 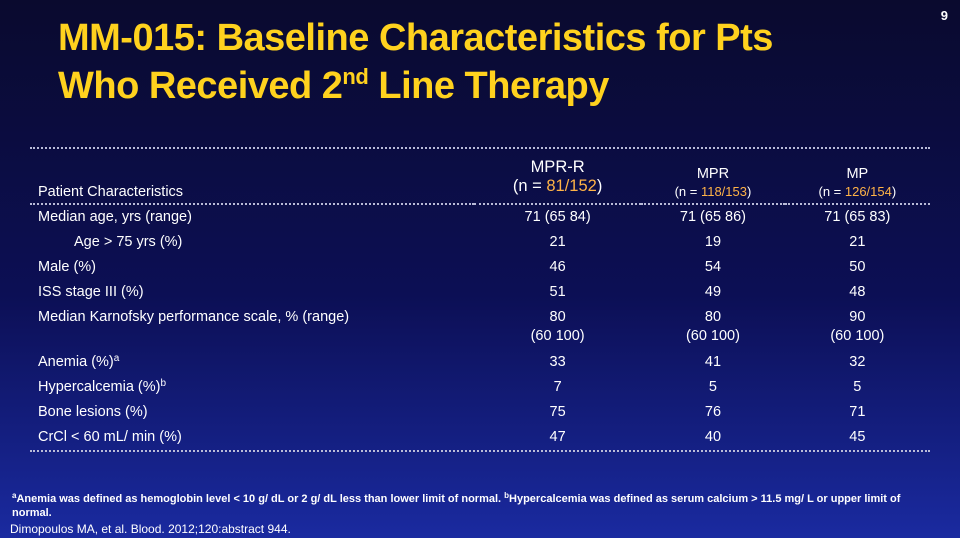 I want to click on table-row: Hypercalcemia (%)b 7 5 5, so click(x=480, y=387).